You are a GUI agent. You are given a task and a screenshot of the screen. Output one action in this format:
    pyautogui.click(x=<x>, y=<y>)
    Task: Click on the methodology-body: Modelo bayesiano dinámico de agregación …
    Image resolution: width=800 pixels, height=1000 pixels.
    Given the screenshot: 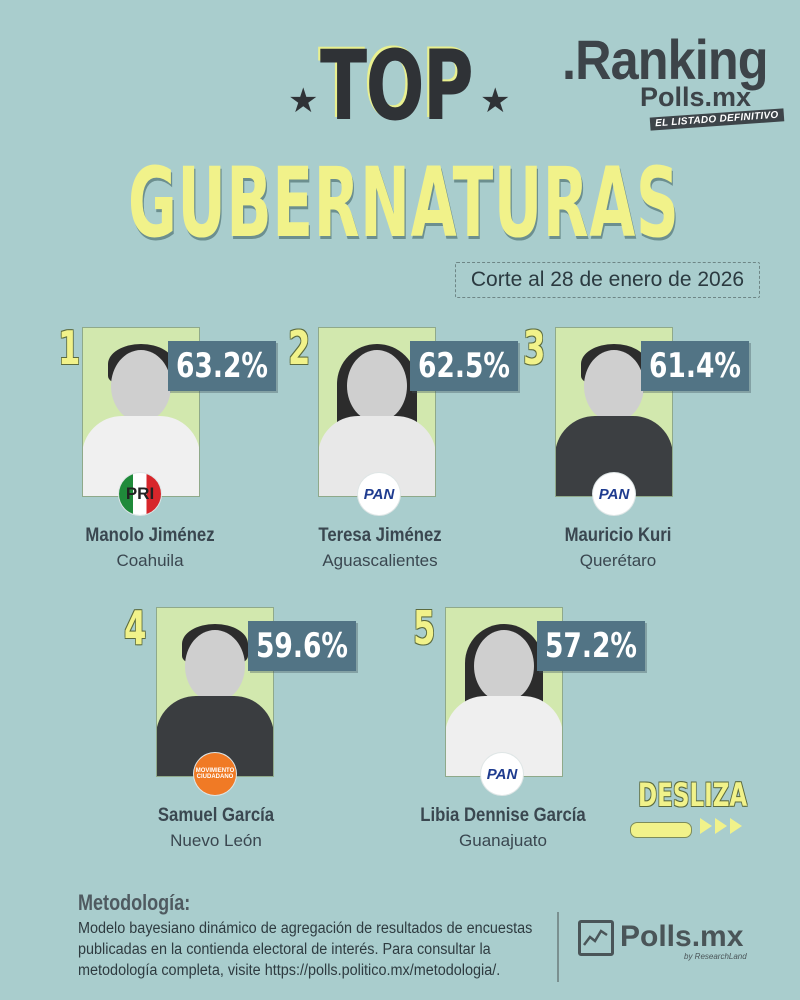 What is the action you would take?
    pyautogui.click(x=305, y=949)
    